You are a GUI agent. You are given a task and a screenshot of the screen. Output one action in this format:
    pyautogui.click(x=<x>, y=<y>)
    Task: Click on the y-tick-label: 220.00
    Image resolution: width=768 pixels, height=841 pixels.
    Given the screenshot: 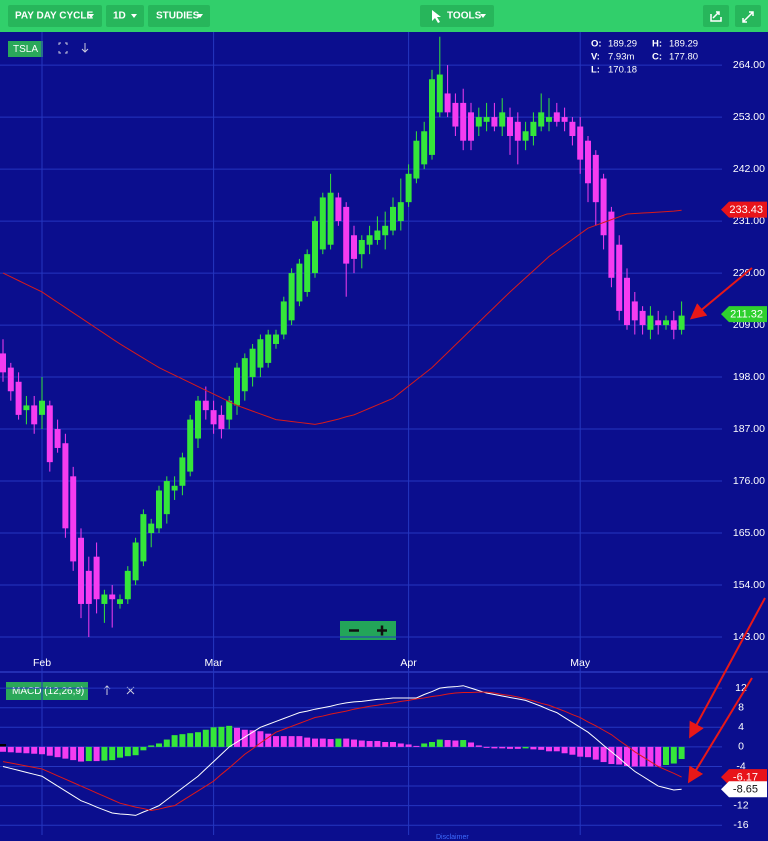 What is the action you would take?
    pyautogui.click(x=749, y=273)
    